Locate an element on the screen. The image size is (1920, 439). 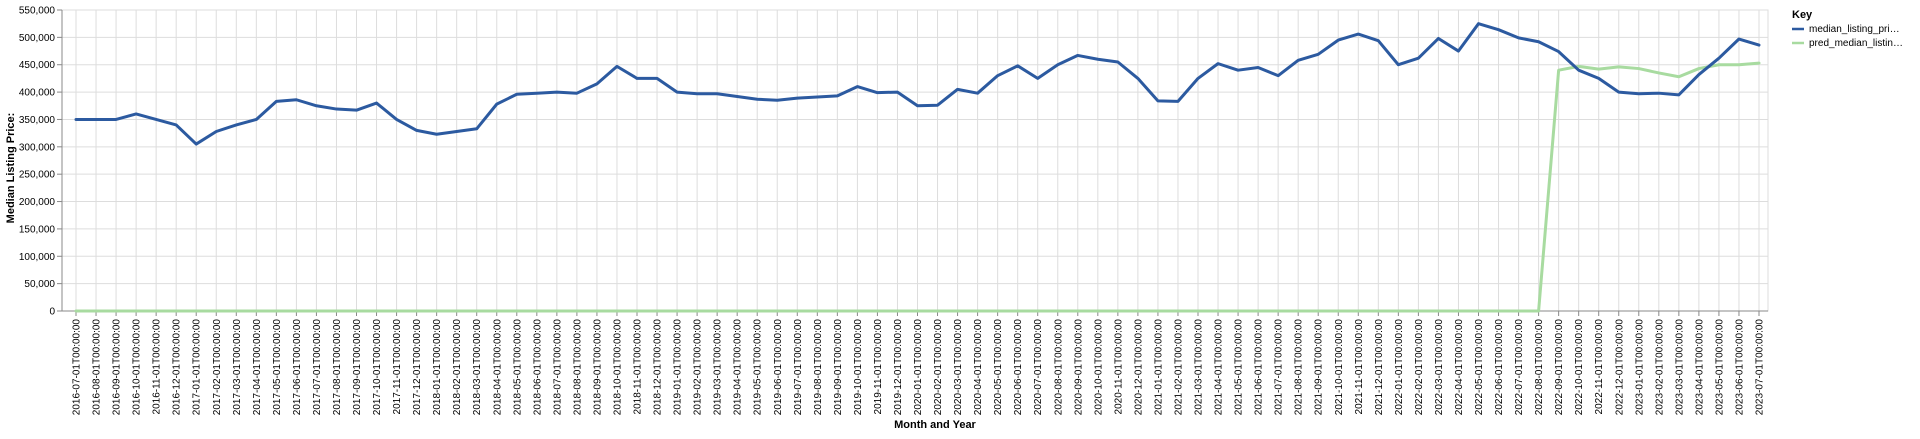
x-tick-label: 2023-05-01T00:00:00 is located at coordinates (1719, 367).